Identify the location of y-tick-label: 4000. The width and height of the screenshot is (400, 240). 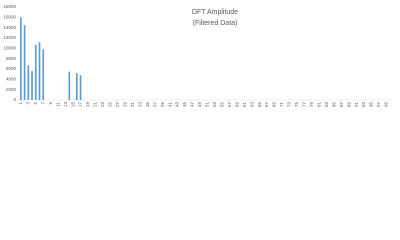
(11, 79).